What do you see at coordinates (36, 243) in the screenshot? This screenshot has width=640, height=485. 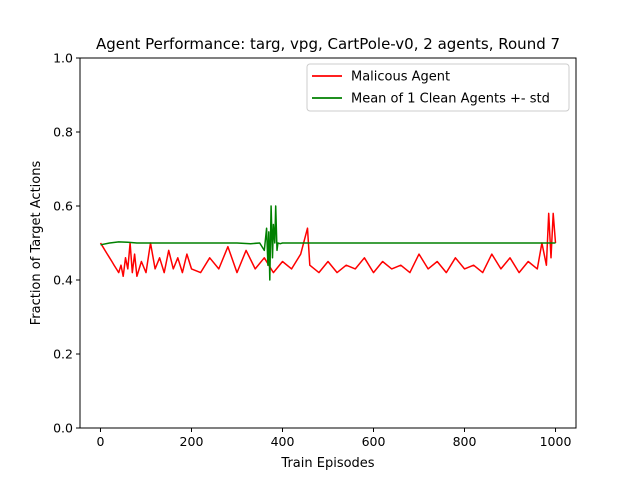 I see `y-axis-label: Fraction of Target Actions` at bounding box center [36, 243].